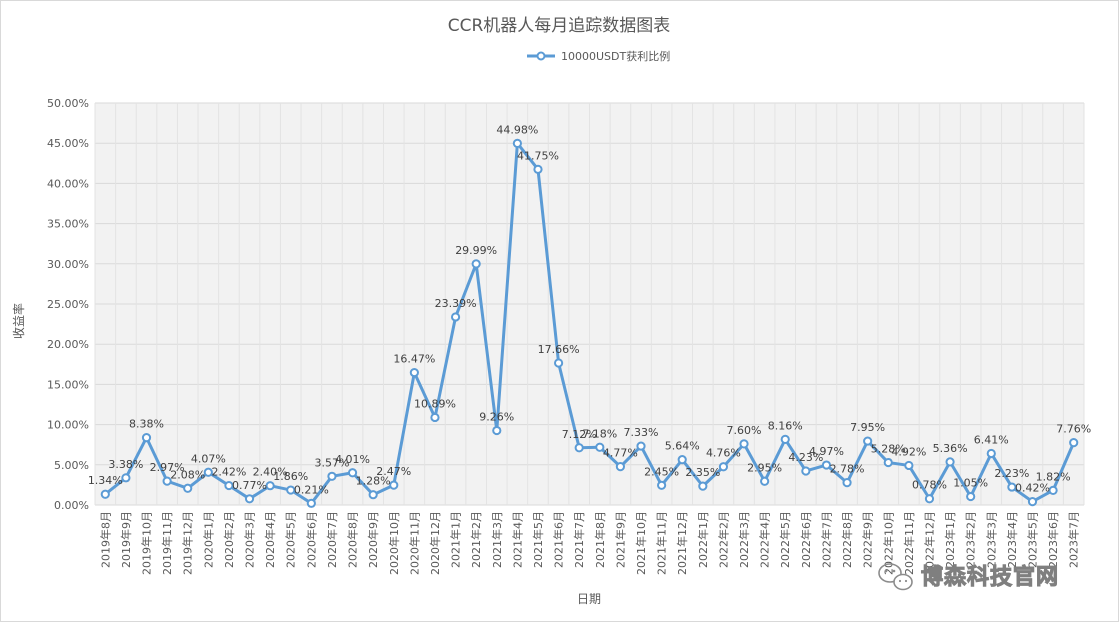 The width and height of the screenshot is (1119, 625). What do you see at coordinates (909, 543) in the screenshot?
I see `x-tick-label: 2022年11月` at bounding box center [909, 543].